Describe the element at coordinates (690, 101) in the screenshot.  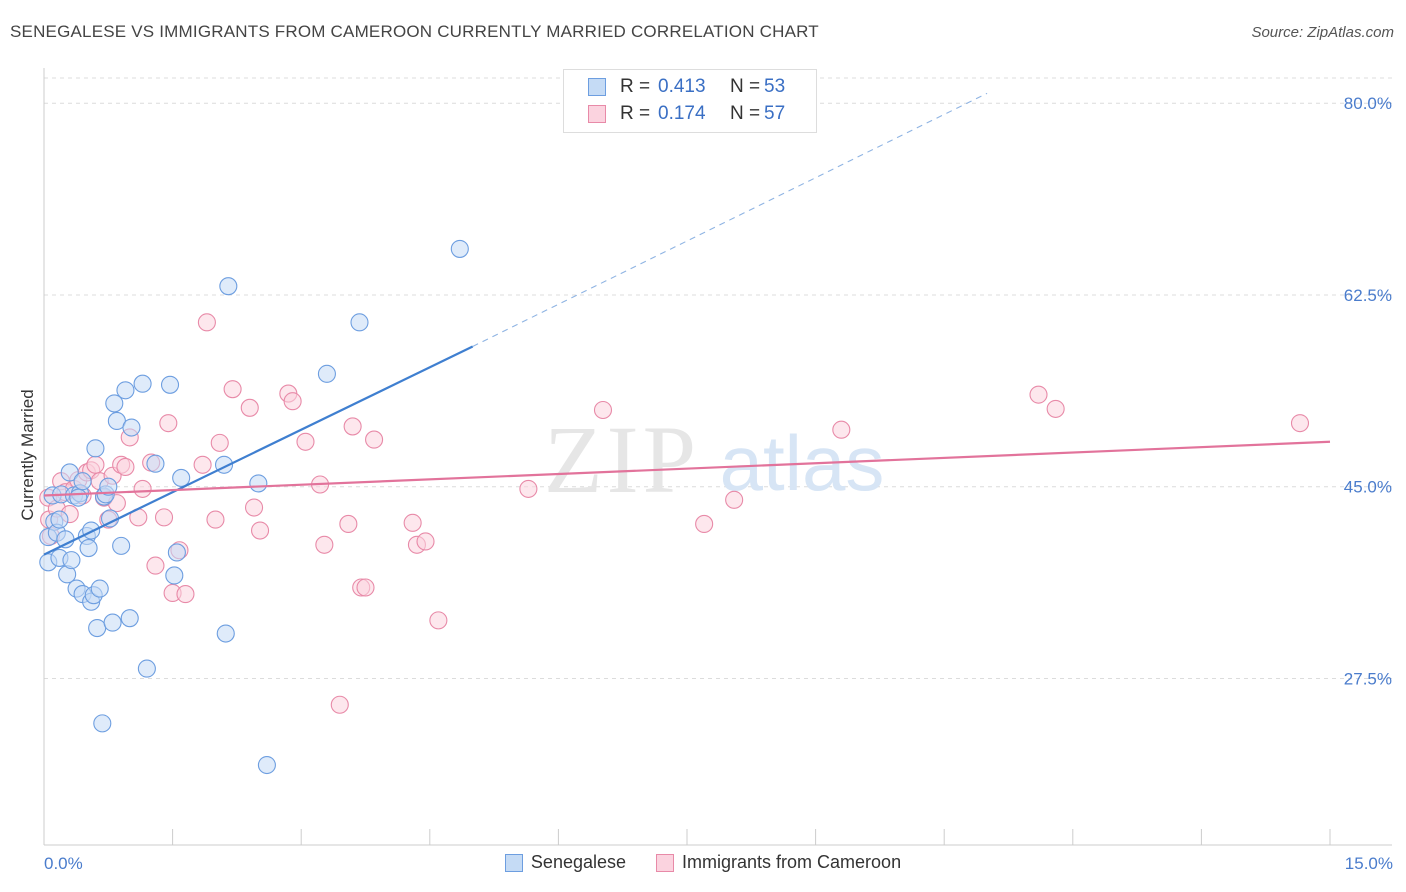
I see `stats-legend-box: R = 0.413 N = 53 R = 0.174 N = 57` at that location.